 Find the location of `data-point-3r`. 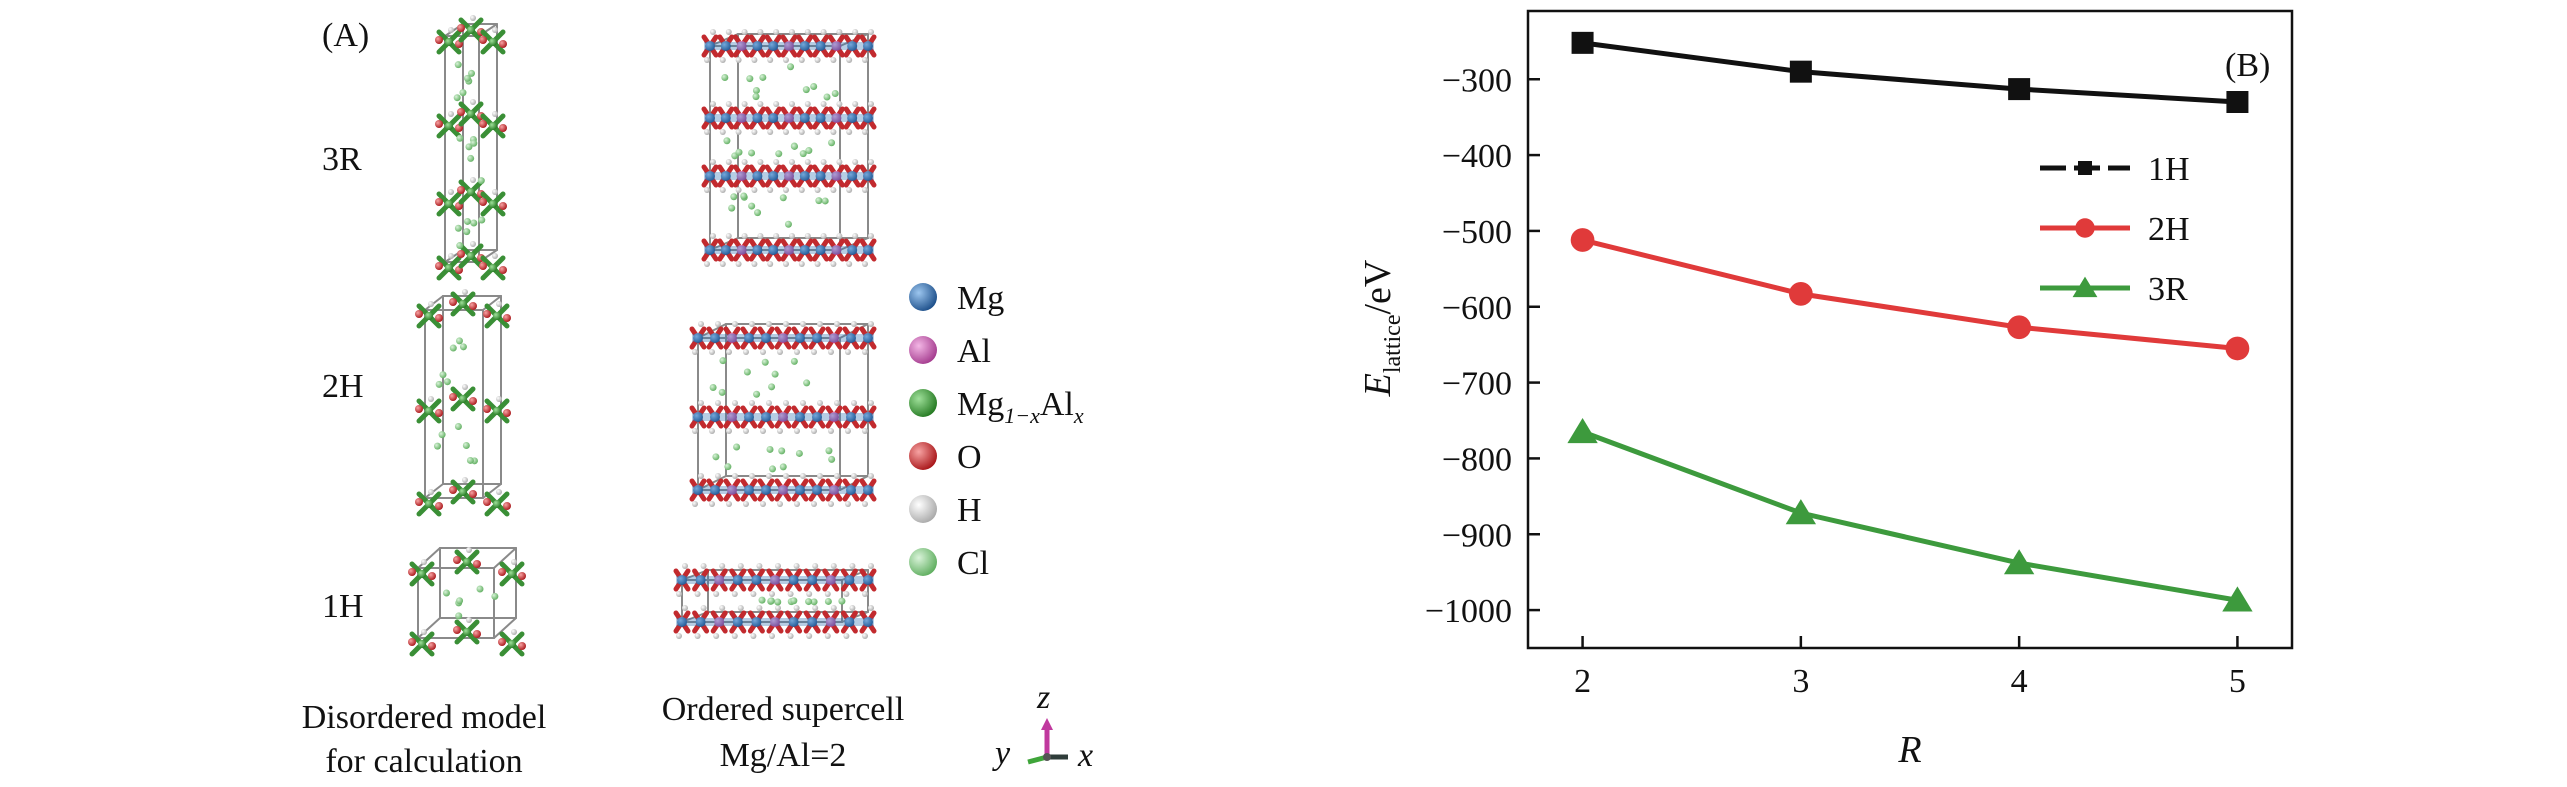

data-point-3r is located at coordinates (2019, 562).